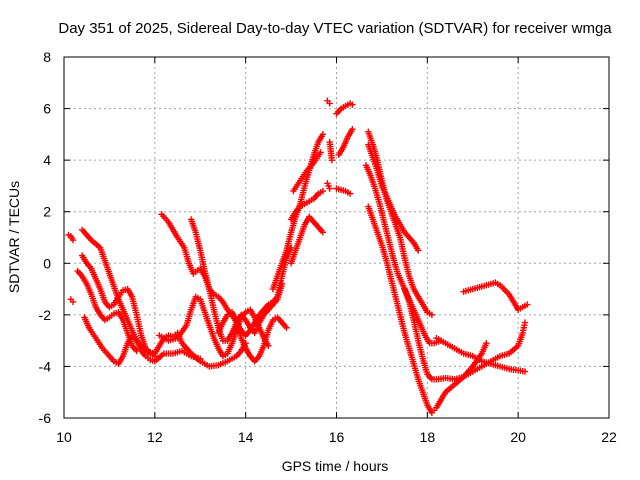 This screenshot has height=480, width=640. Describe the element at coordinates (236, 280) in the screenshot. I see `series-s8` at that location.